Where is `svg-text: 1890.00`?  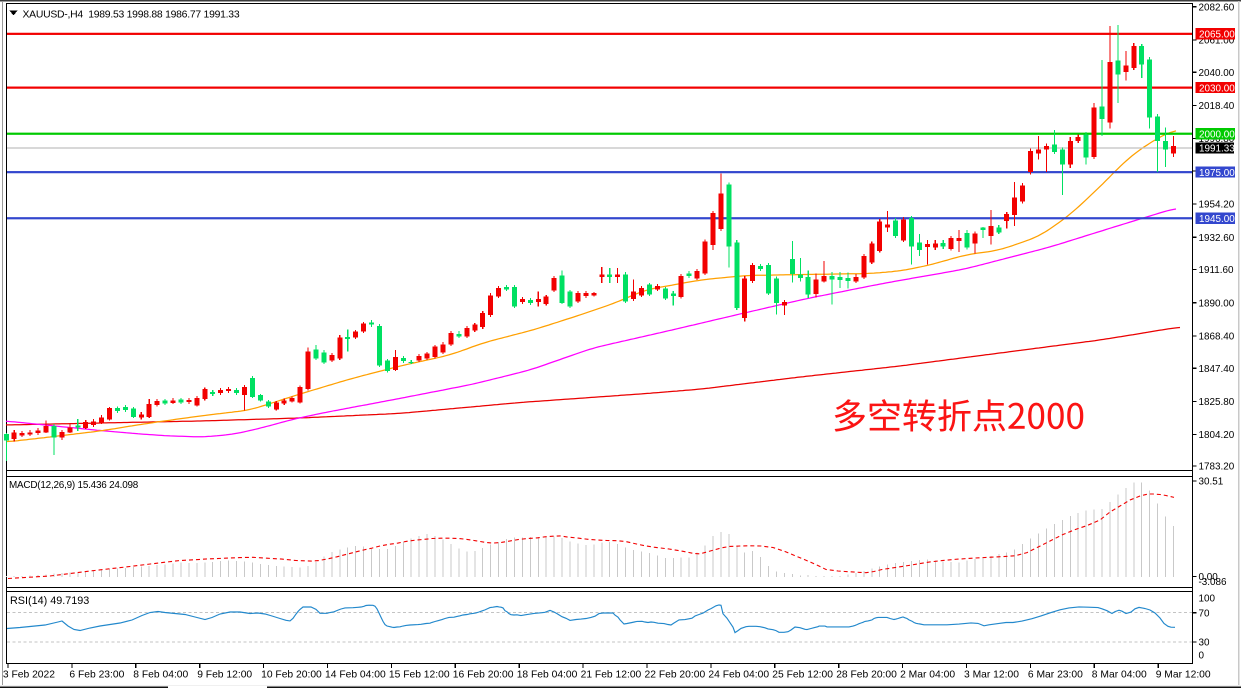
svg-text: 1890.00 is located at coordinates (1217, 303).